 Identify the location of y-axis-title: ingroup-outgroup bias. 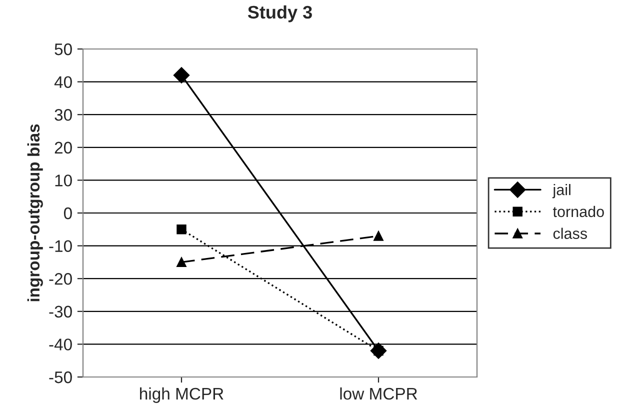
(35, 213).